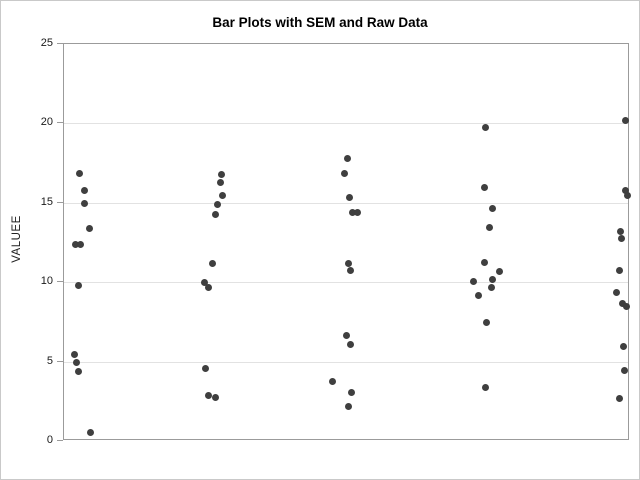 This screenshot has width=640, height=480. Describe the element at coordinates (46, 43) in the screenshot. I see `y-tick-label-25: 25` at that location.